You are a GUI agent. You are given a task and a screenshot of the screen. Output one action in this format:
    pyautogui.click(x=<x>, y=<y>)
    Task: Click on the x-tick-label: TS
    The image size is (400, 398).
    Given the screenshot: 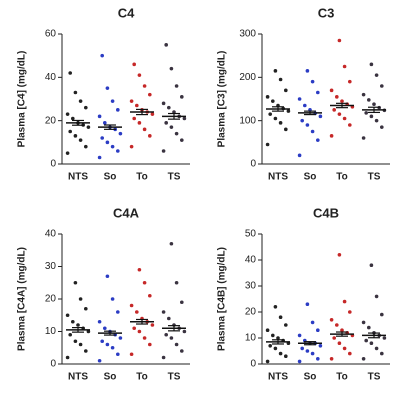 What is the action you would take?
    pyautogui.click(x=174, y=377)
    